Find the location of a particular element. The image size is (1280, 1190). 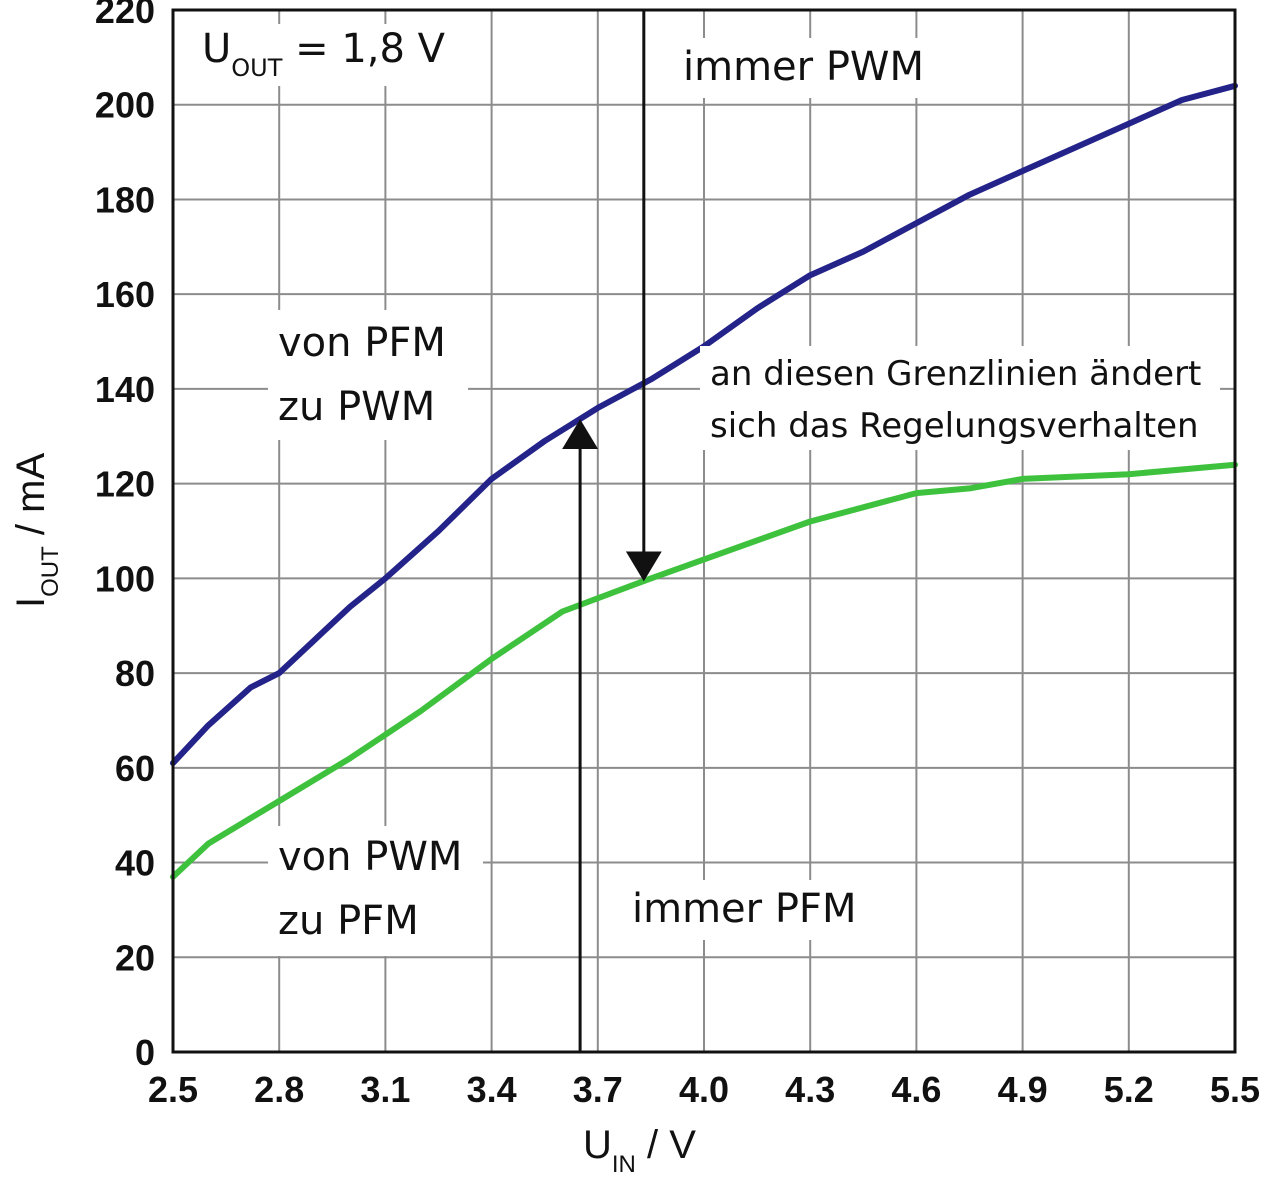

x-tick-label: 3.4 is located at coordinates (492, 1089).